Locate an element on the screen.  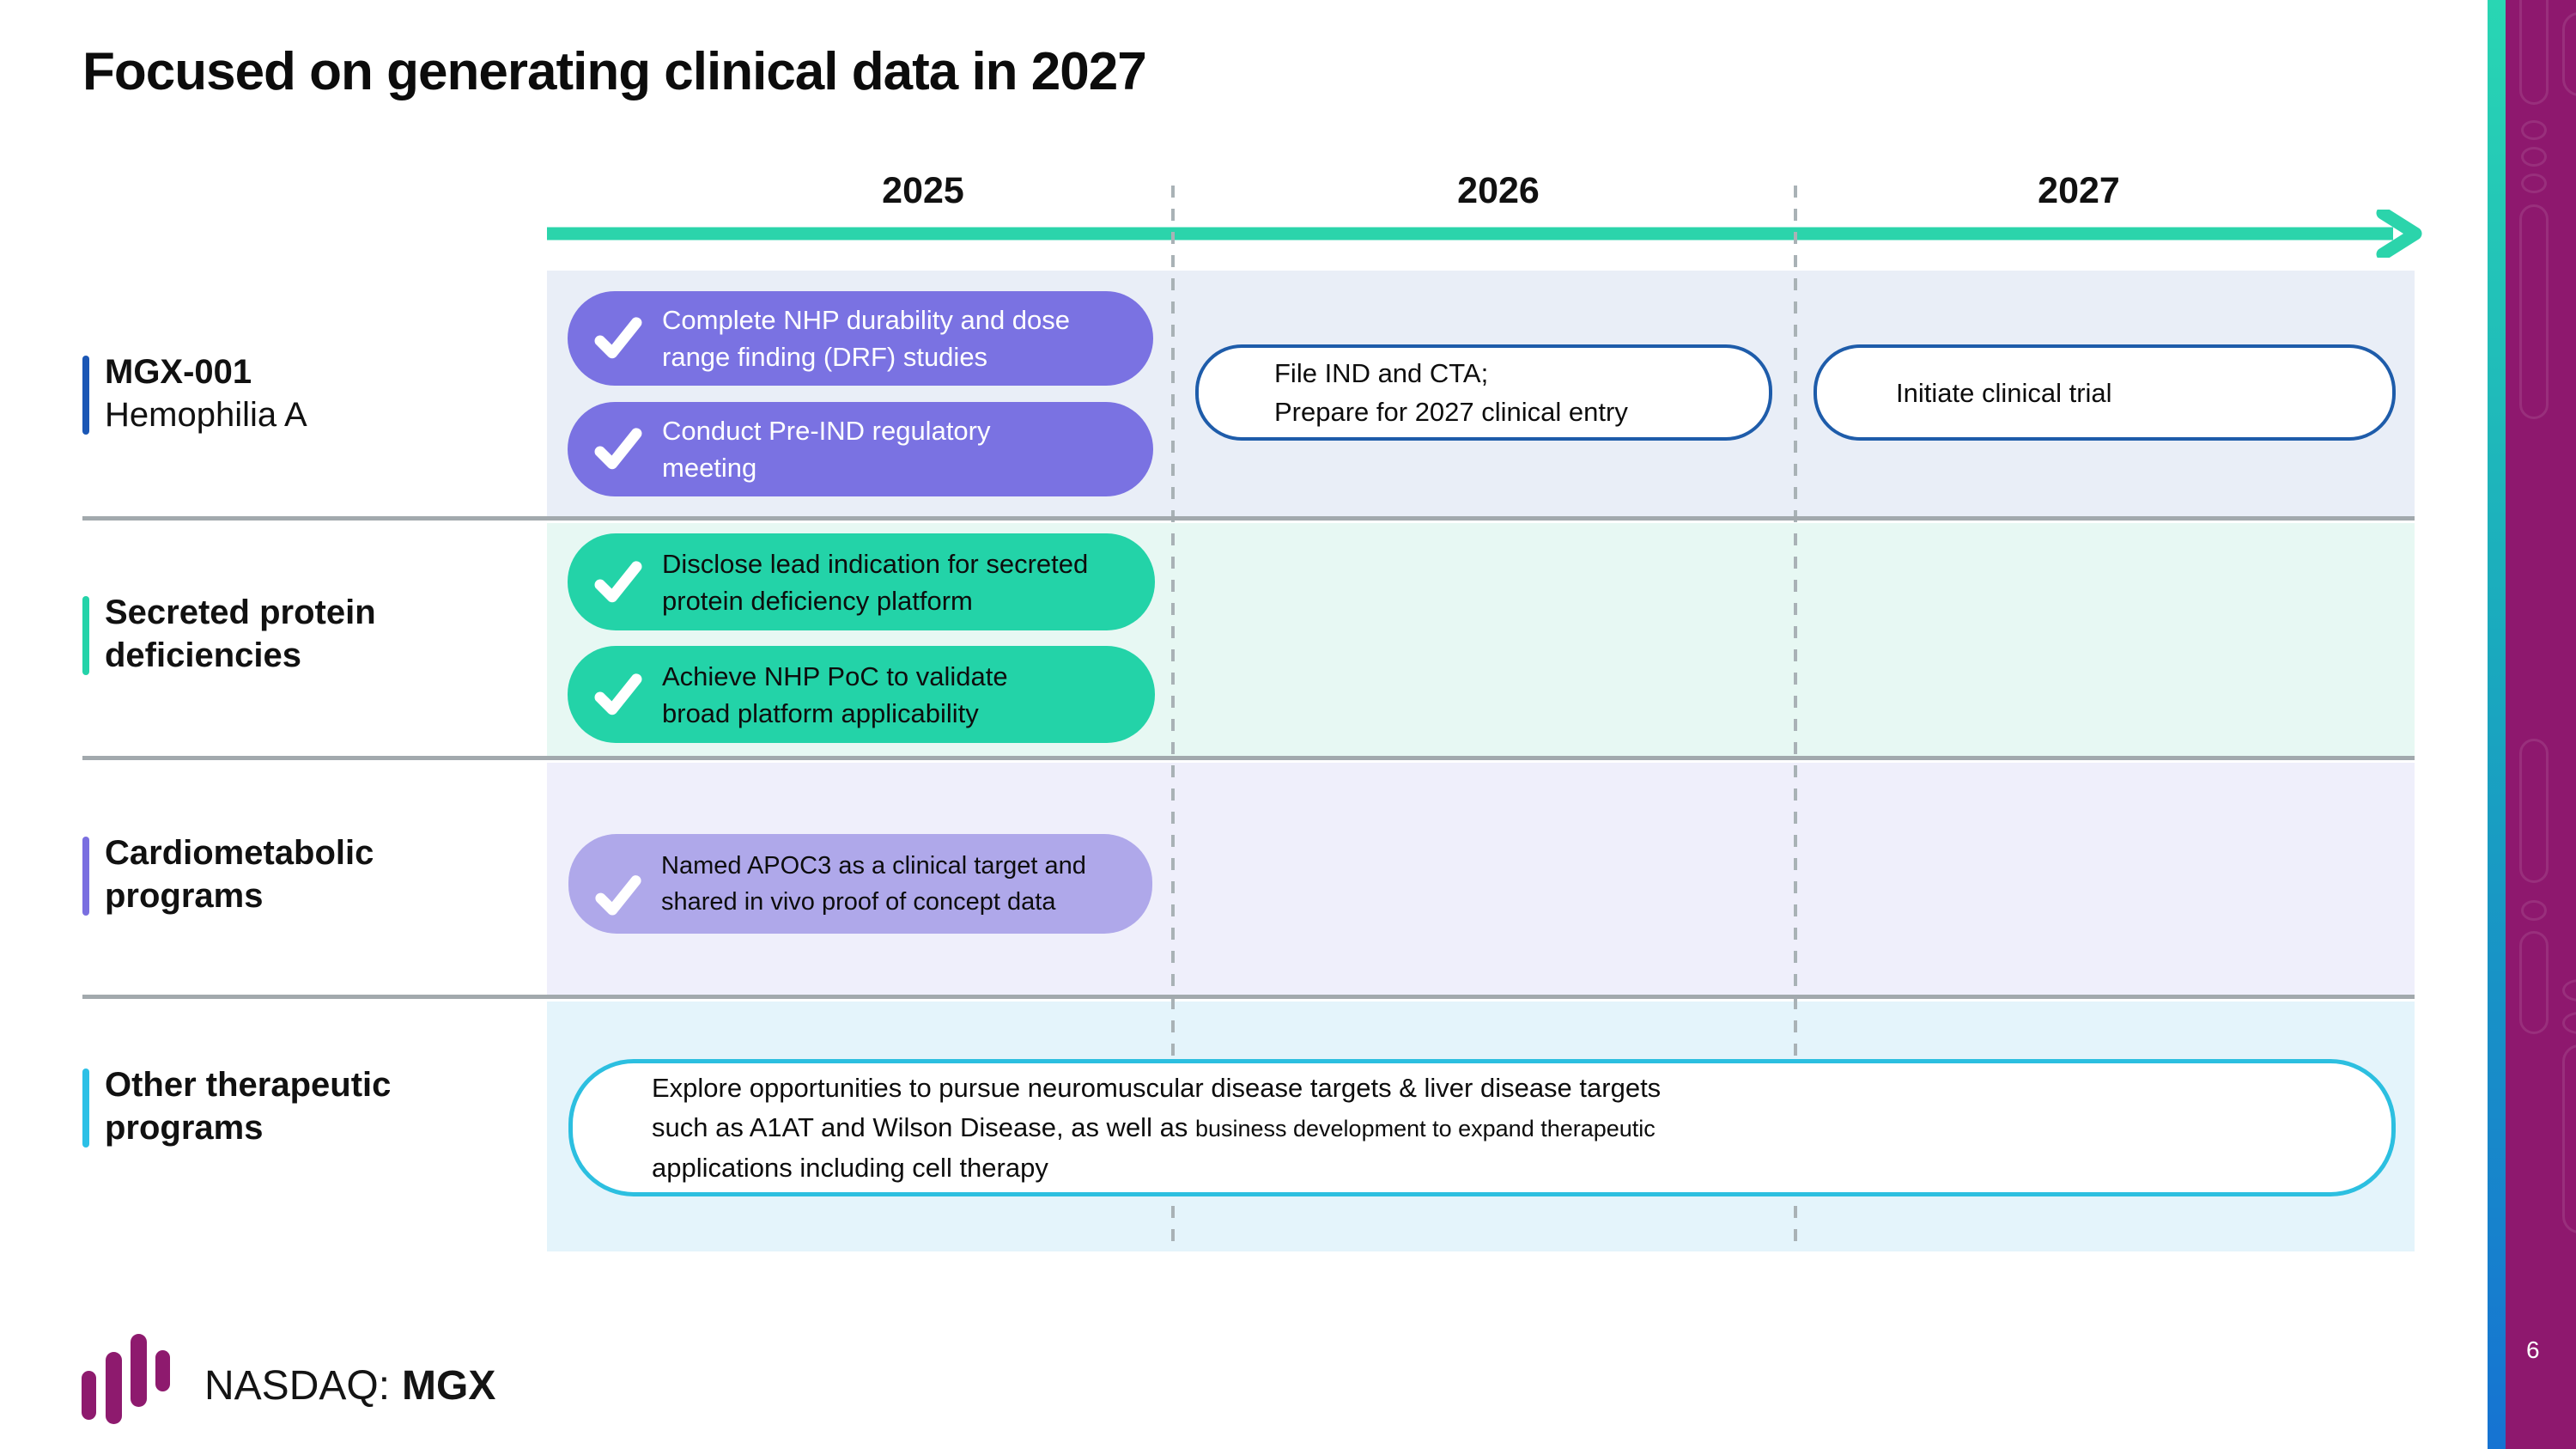
row-label-cardiometabolic: Cardiometabolic programs is located at coordinates (228, 874).